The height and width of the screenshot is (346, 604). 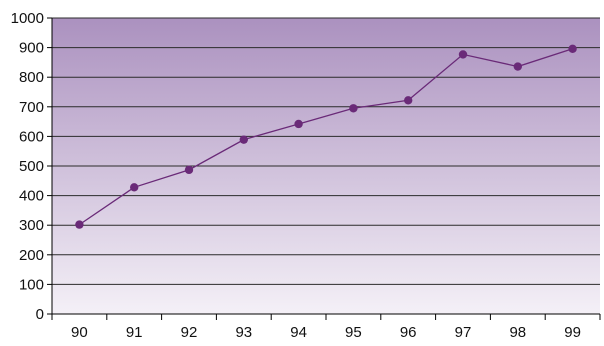 I want to click on x-tick-label: 97, so click(x=463, y=332).